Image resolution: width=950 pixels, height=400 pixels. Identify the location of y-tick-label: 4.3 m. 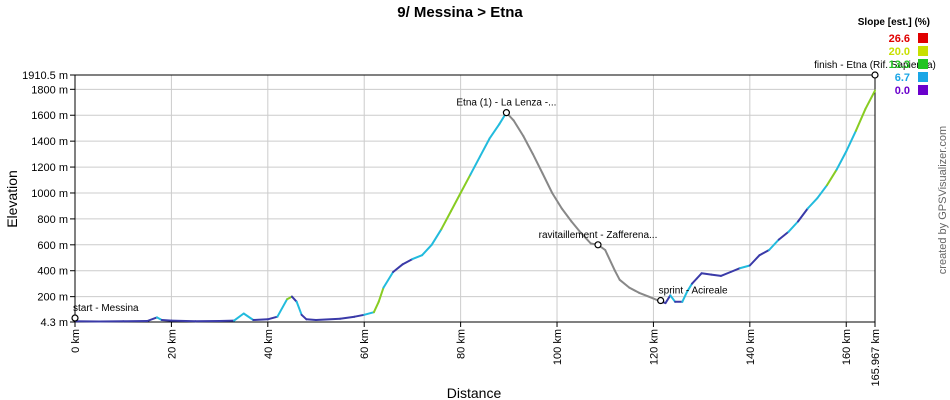
(54, 323).